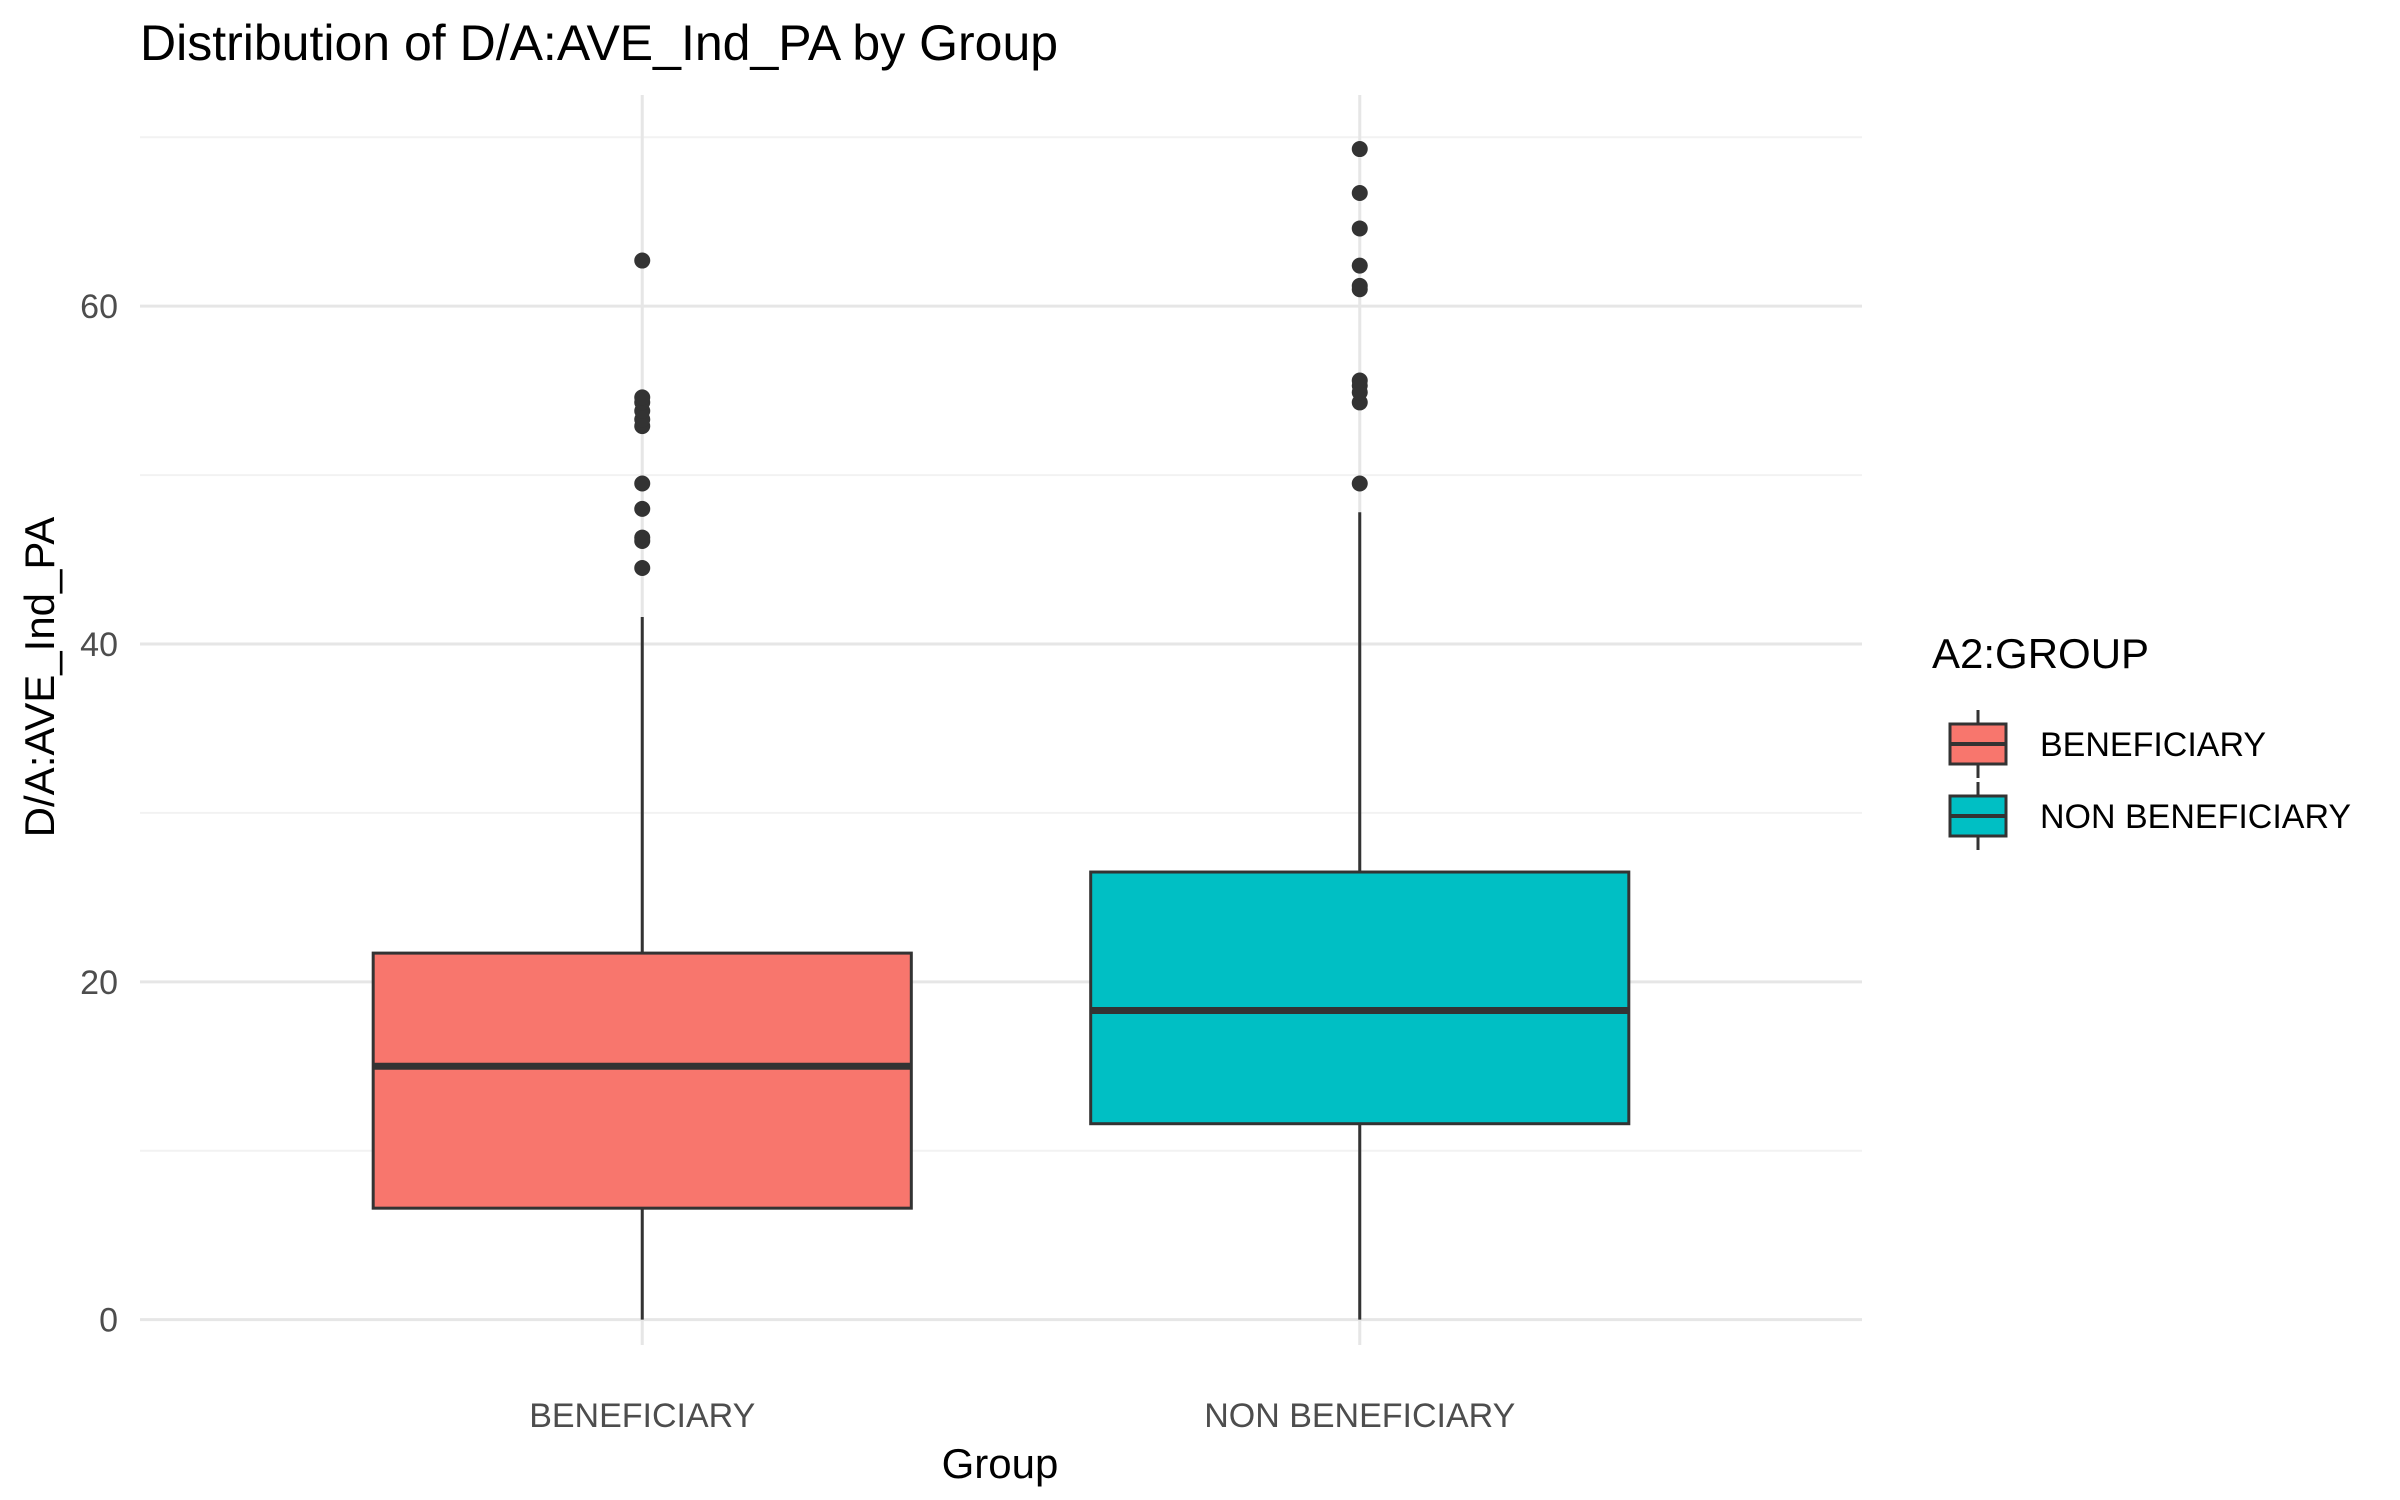 This screenshot has width=2400, height=1500. What do you see at coordinates (2153, 745) in the screenshot?
I see `legend-label: BENEFICIARY` at bounding box center [2153, 745].